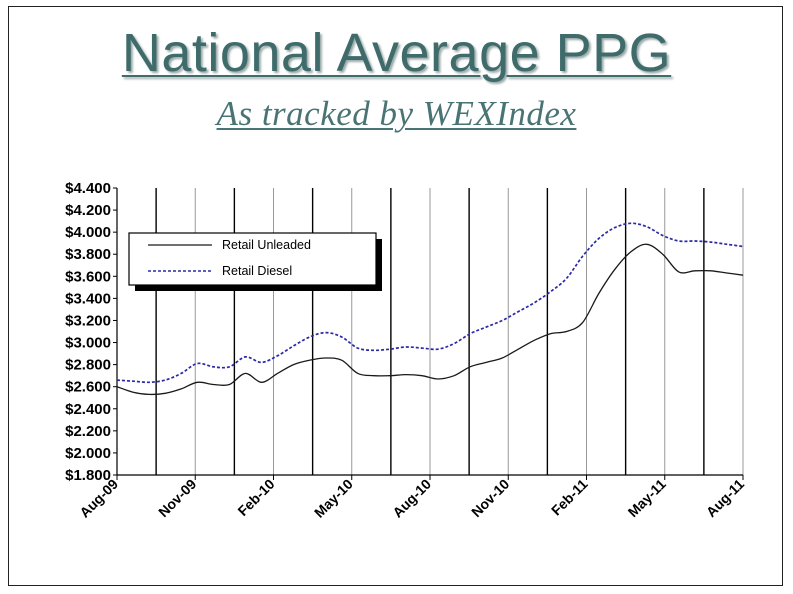  I want to click on y-tick-label: $3.200, so click(88, 320).